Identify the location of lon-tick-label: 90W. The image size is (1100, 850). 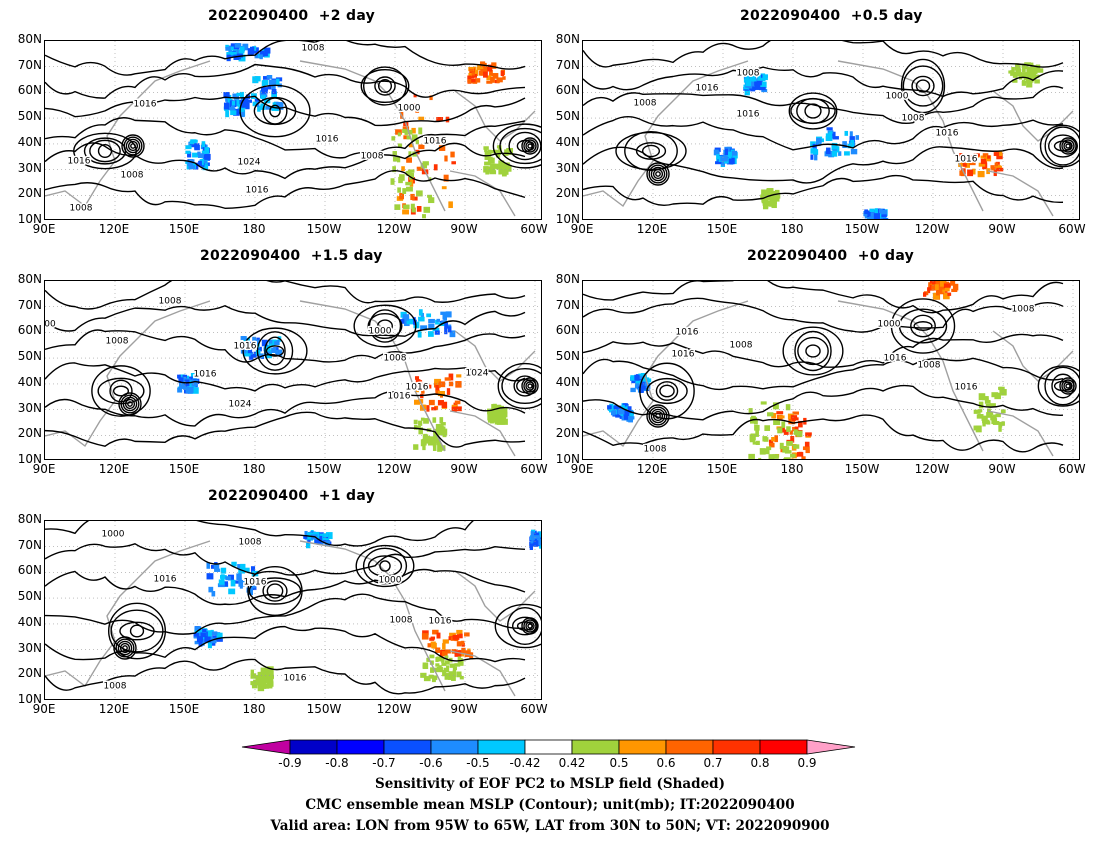
(464, 709).